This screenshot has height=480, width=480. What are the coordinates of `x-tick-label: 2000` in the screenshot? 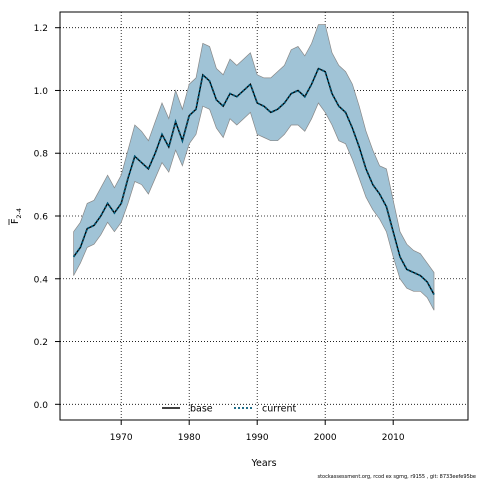 It's located at (325, 438).